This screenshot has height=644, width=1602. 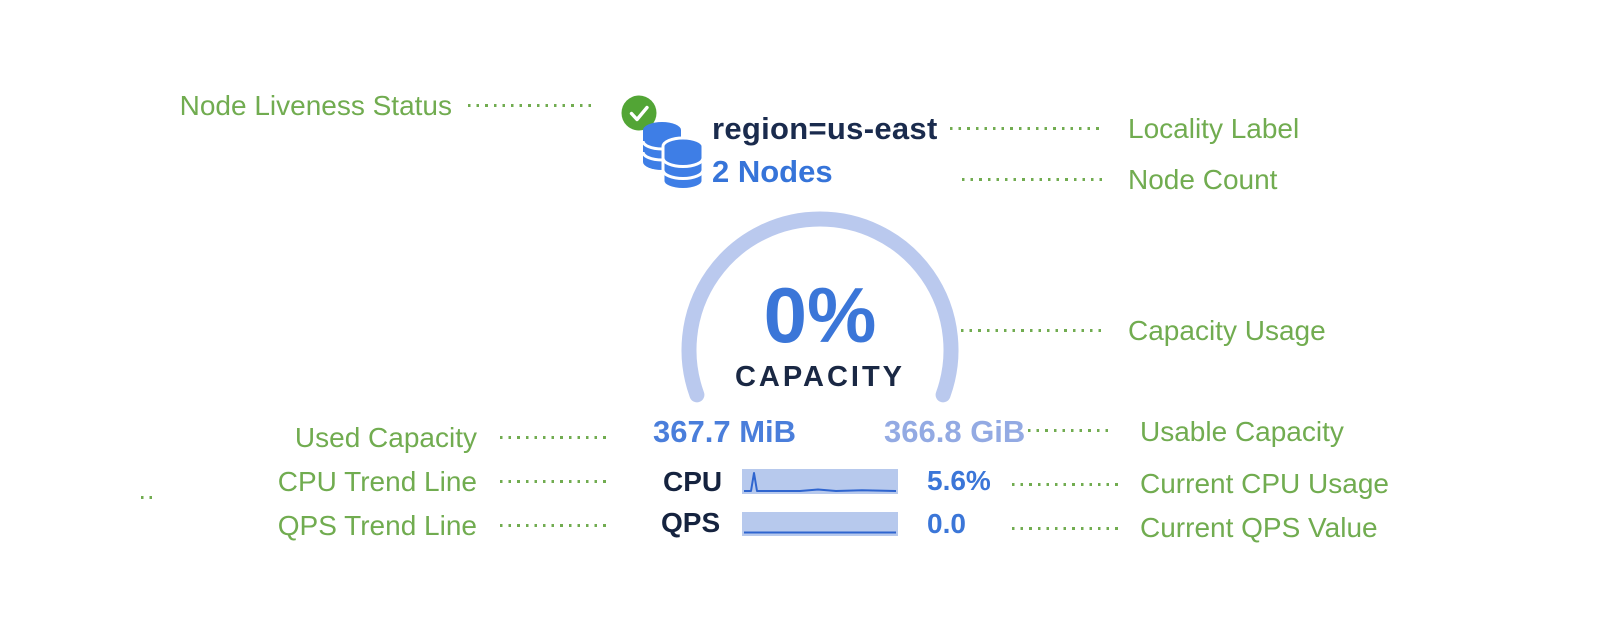 I want to click on annotation-capacity-usage: Capacity Usage, so click(x=1227, y=330).